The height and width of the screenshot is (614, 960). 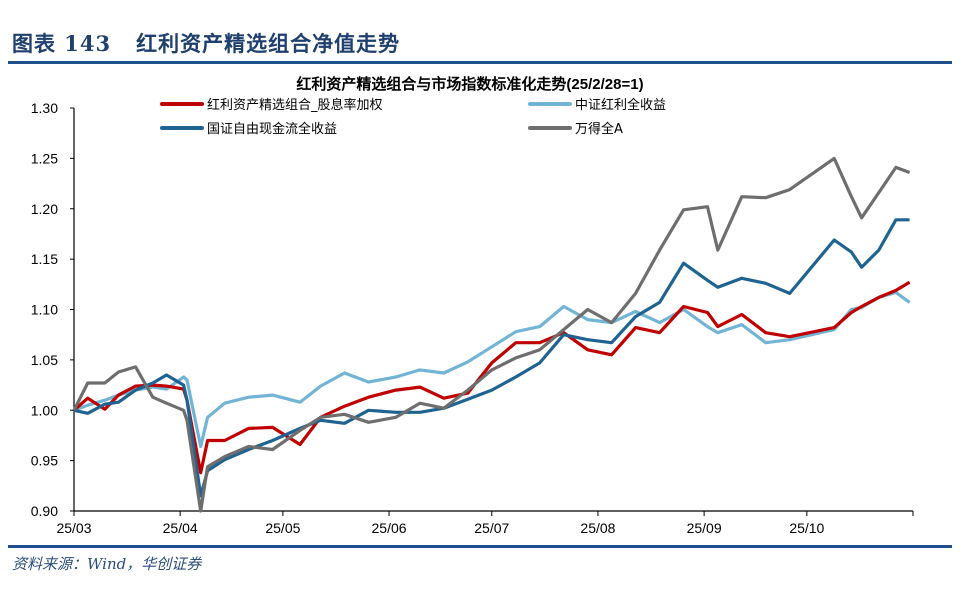 I want to click on y-tick-label: 0.90, so click(x=44, y=511).